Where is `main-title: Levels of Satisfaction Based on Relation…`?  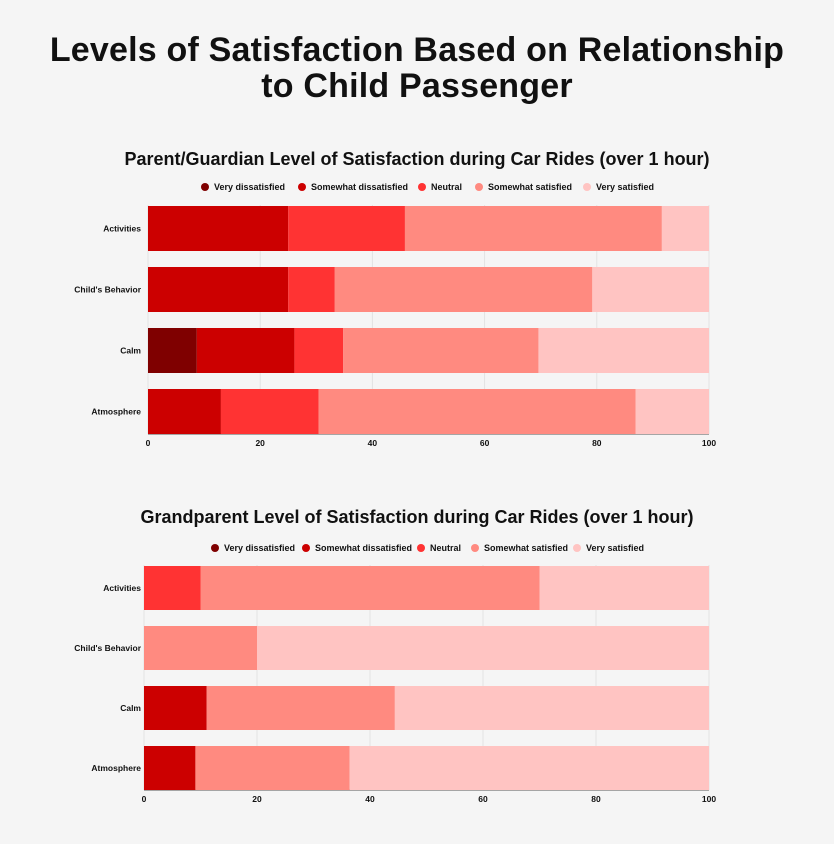 main-title: Levels of Satisfaction Based on Relation… is located at coordinates (417, 68).